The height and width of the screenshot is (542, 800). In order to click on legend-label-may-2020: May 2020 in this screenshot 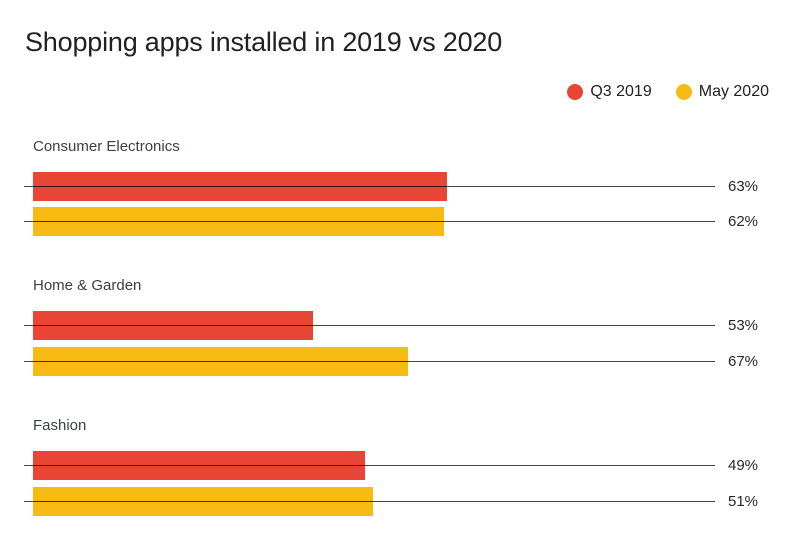, I will do `click(733, 91)`.